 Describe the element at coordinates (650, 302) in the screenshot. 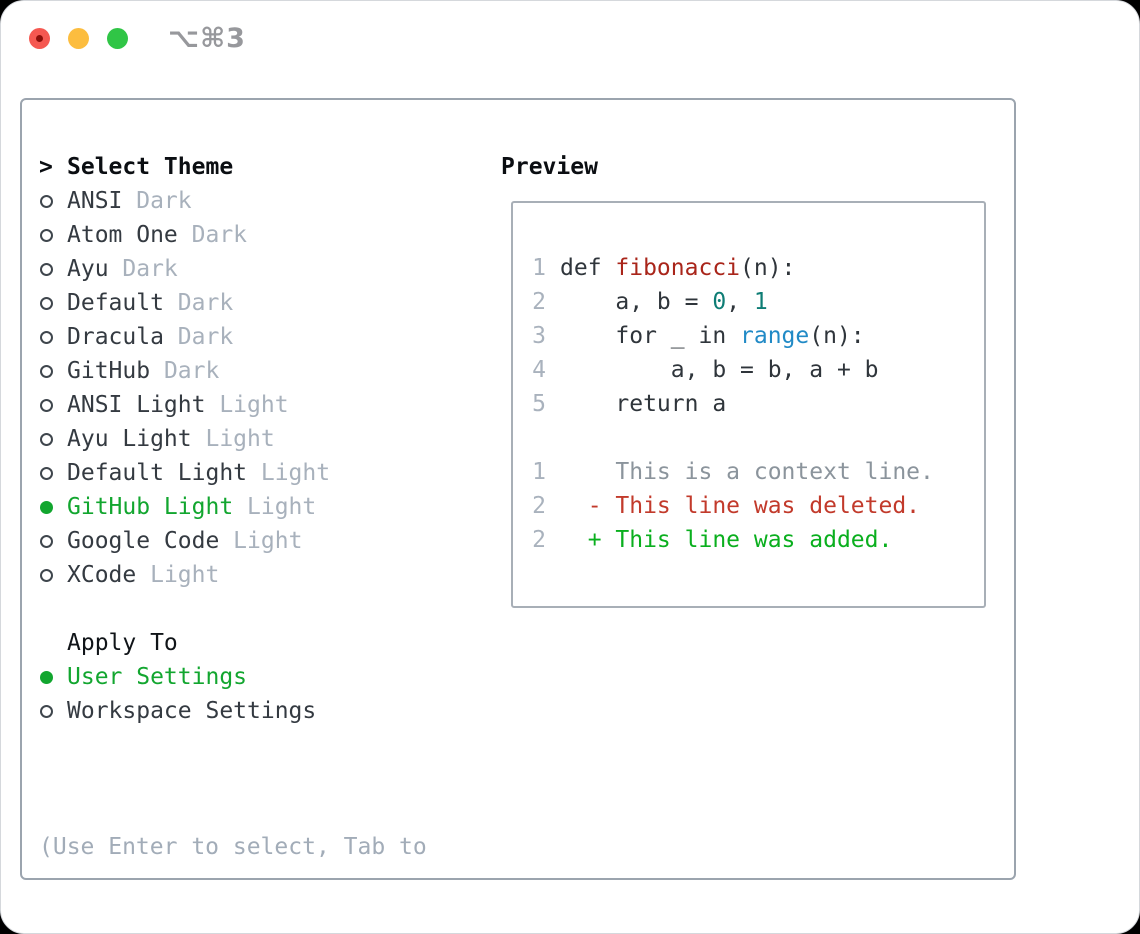

I see `code-line: 2 a, b = 0, 1` at that location.